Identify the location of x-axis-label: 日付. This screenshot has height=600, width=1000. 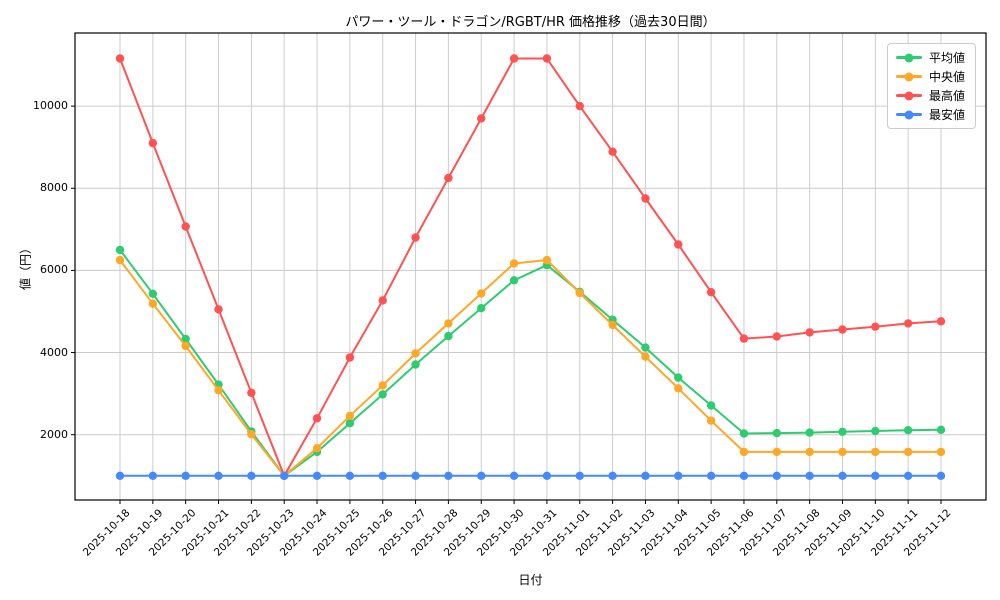
(530, 580).